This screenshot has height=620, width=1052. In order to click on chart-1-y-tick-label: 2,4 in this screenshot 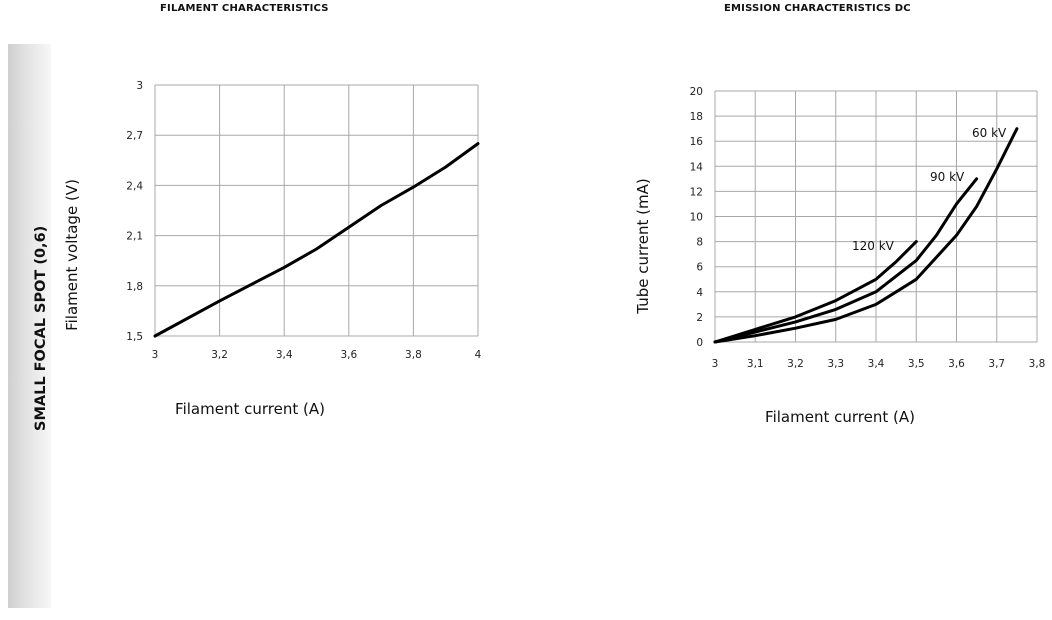, I will do `click(134, 186)`.